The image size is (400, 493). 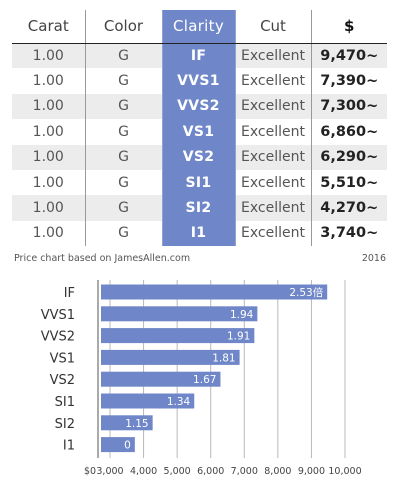 I want to click on x-tick-label: 7,000, so click(x=244, y=471).